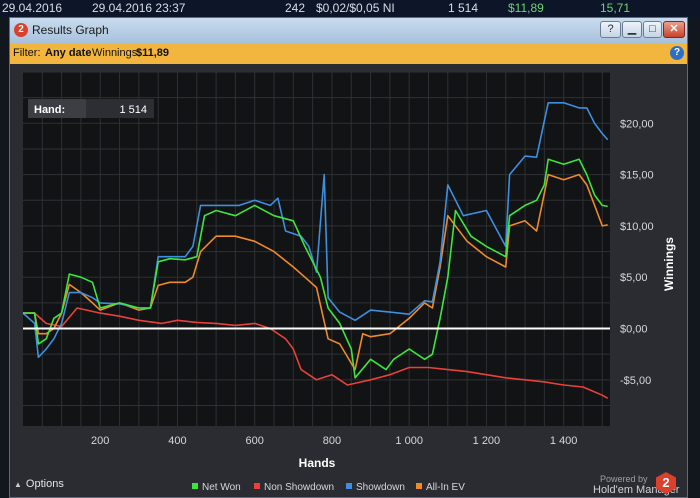 The width and height of the screenshot is (700, 498). I want to click on y-tick-label: -$5,00, so click(635, 381).